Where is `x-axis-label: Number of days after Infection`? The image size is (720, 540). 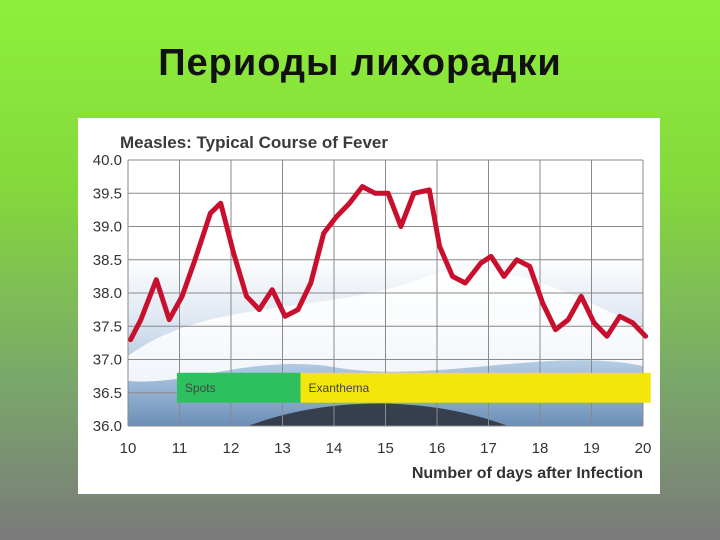 x-axis-label: Number of days after Infection is located at coordinates (527, 473).